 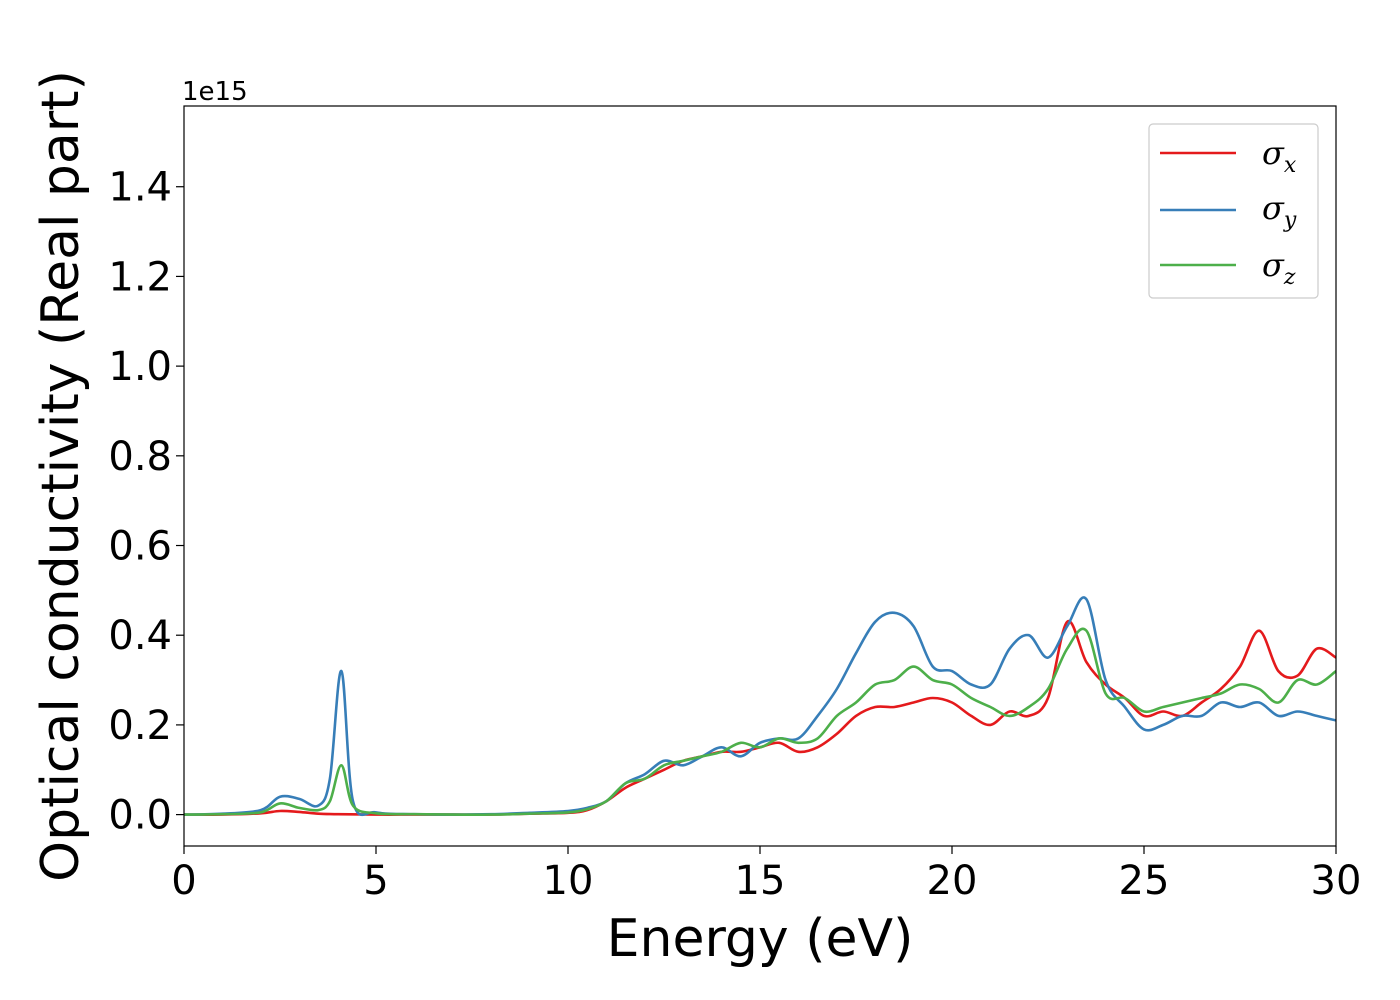 What do you see at coordinates (140, 277) in the screenshot?
I see `y-tick-label: 1.2` at bounding box center [140, 277].